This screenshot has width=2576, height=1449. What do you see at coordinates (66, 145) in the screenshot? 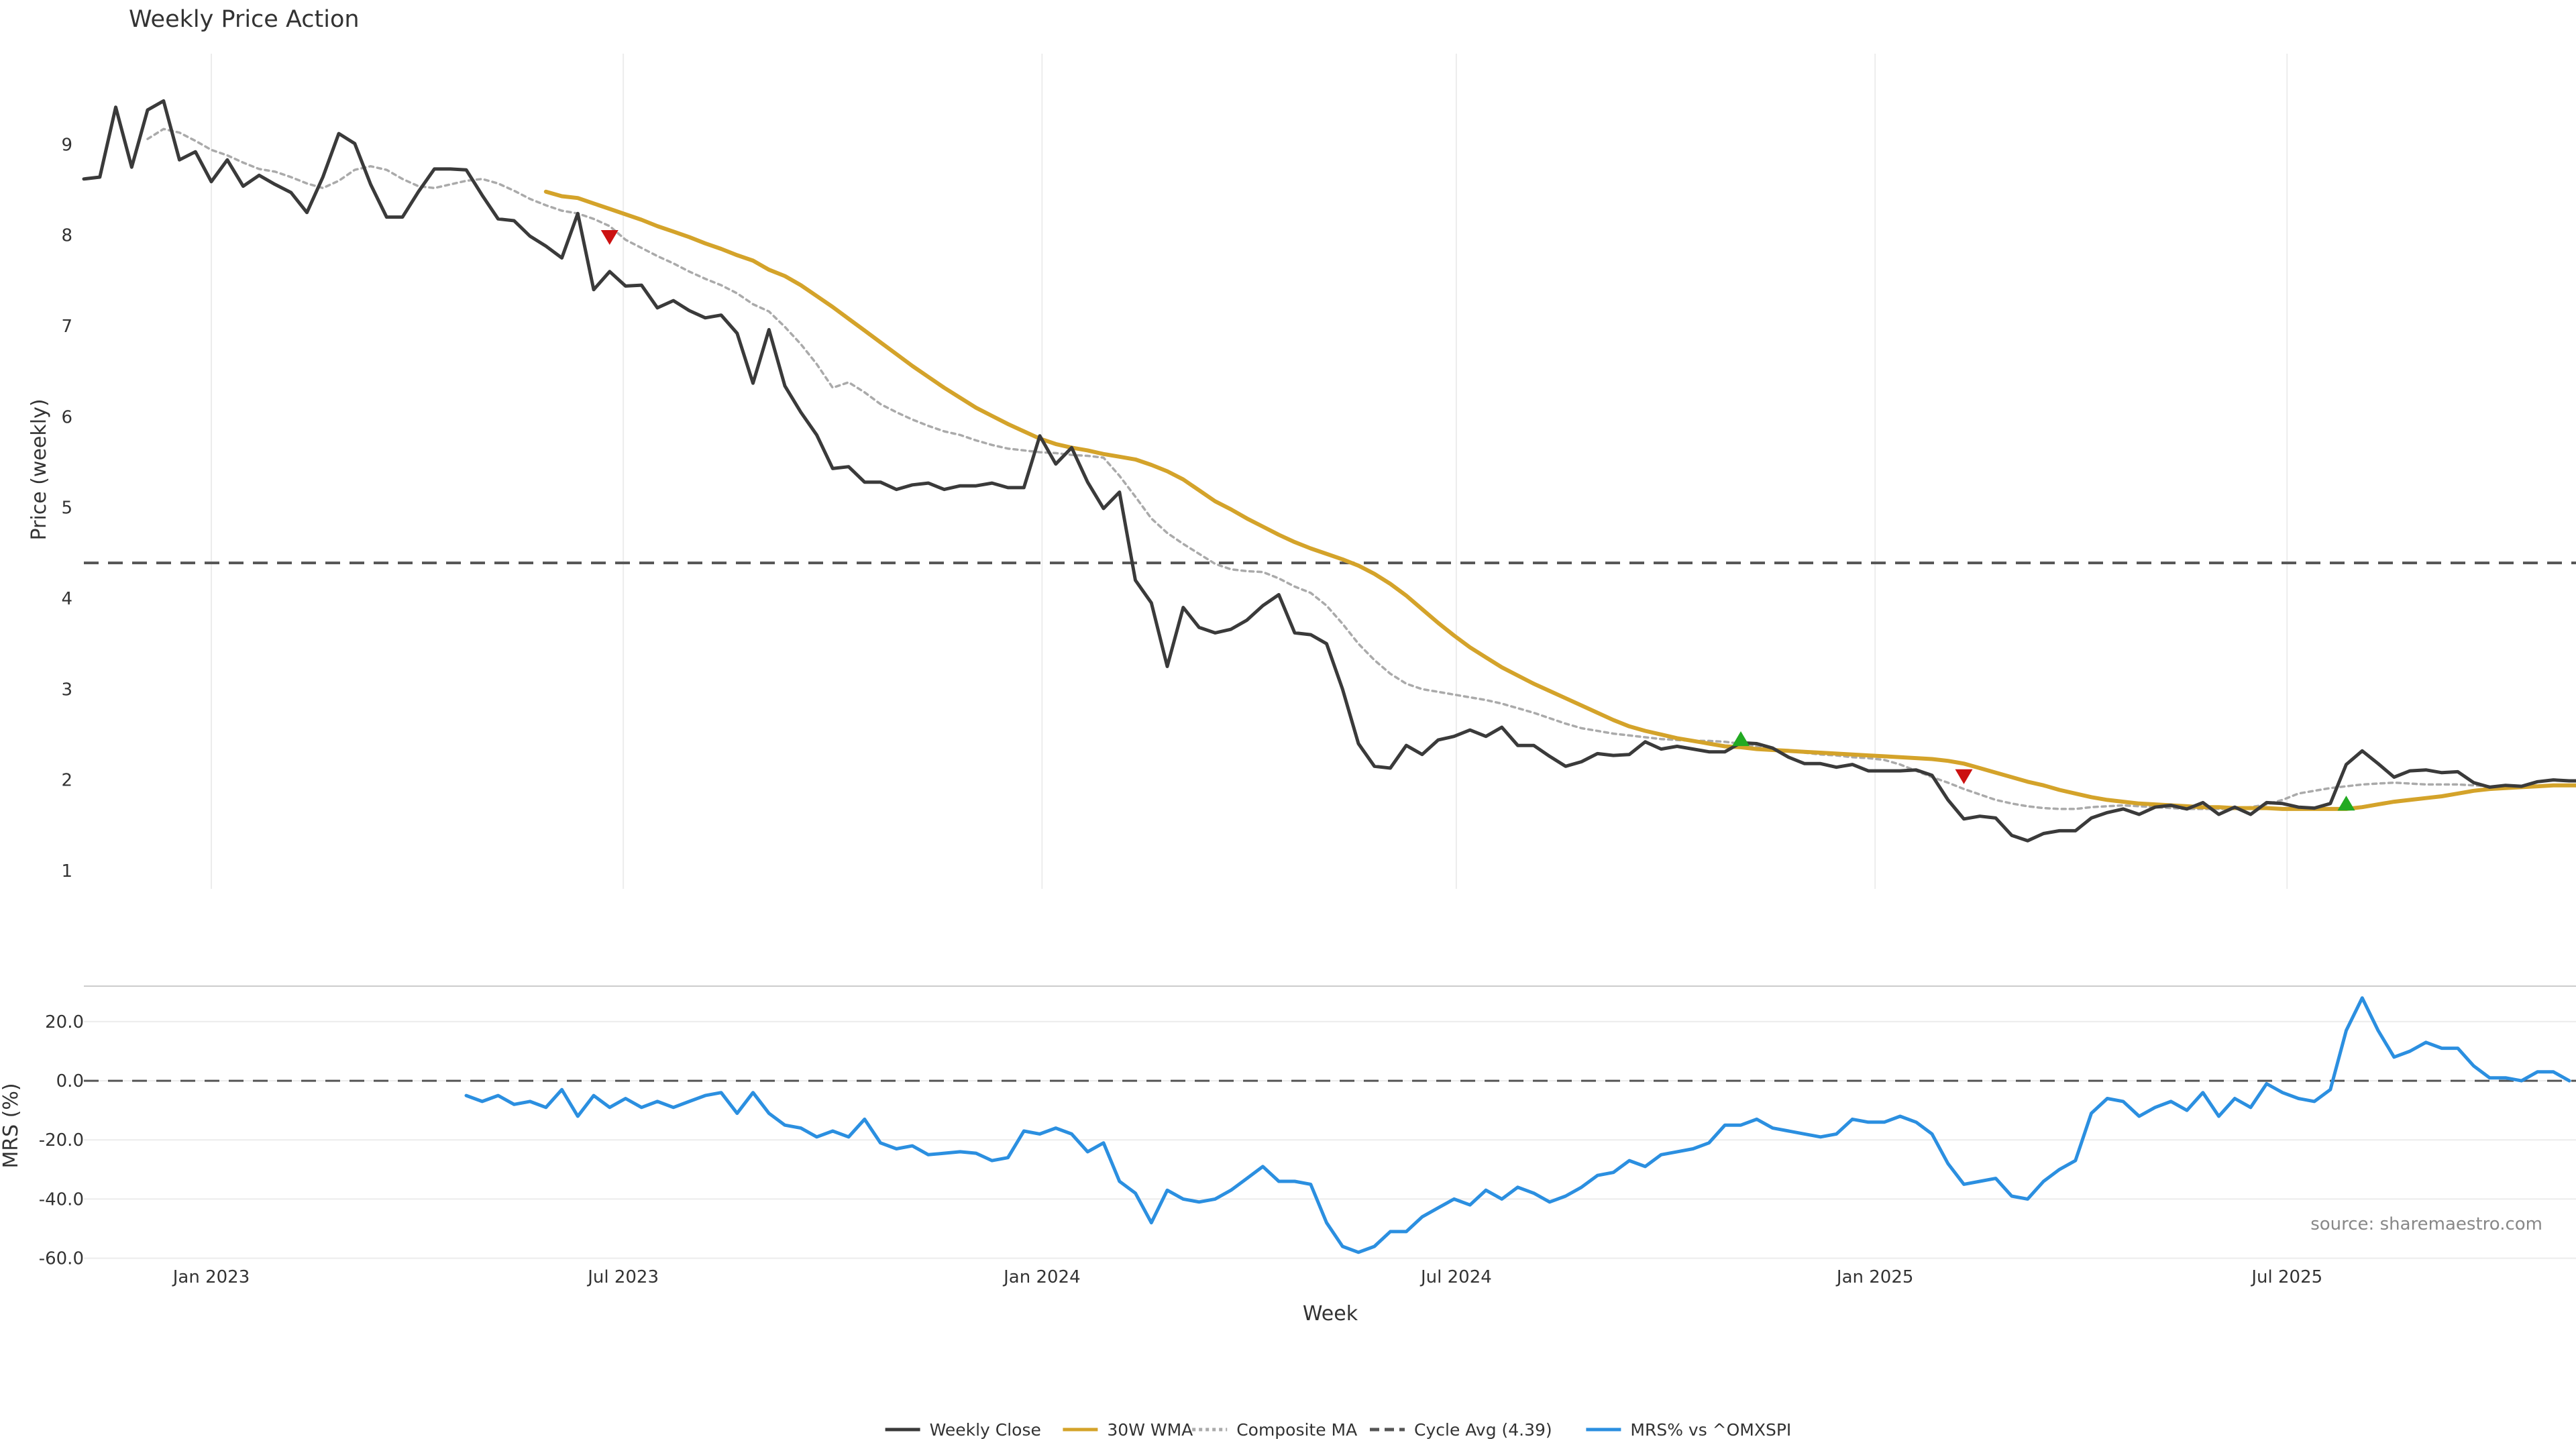
I see `price-y-tick-label: 9` at bounding box center [66, 145].